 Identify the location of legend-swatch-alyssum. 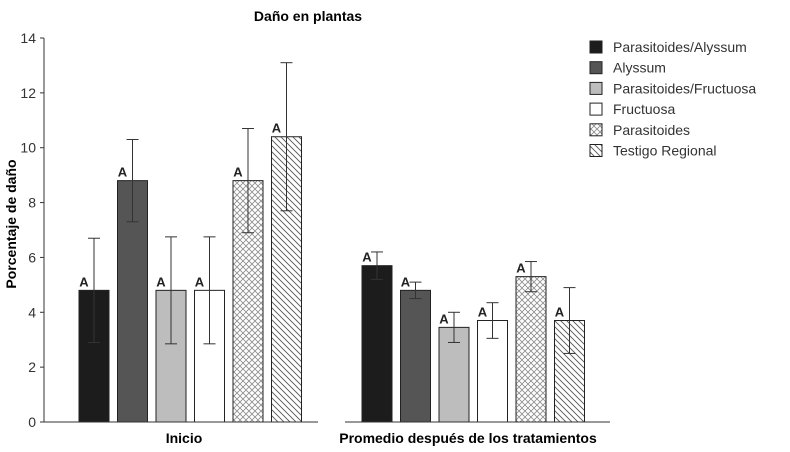
(596, 68).